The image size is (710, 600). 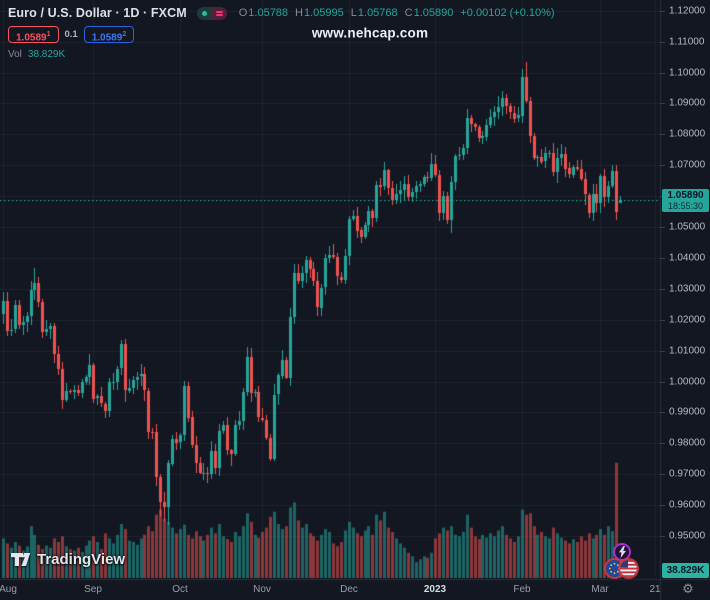 I want to click on pink-menu-icon, so click(x=219, y=13).